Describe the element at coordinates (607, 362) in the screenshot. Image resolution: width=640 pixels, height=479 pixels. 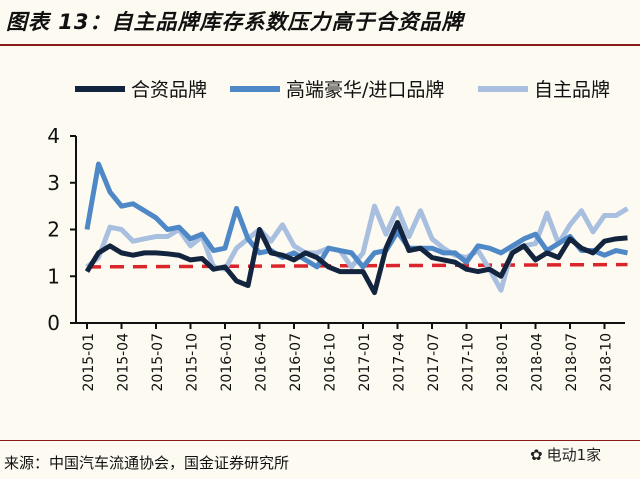
I see `x-tick-label: 2018-10` at that location.